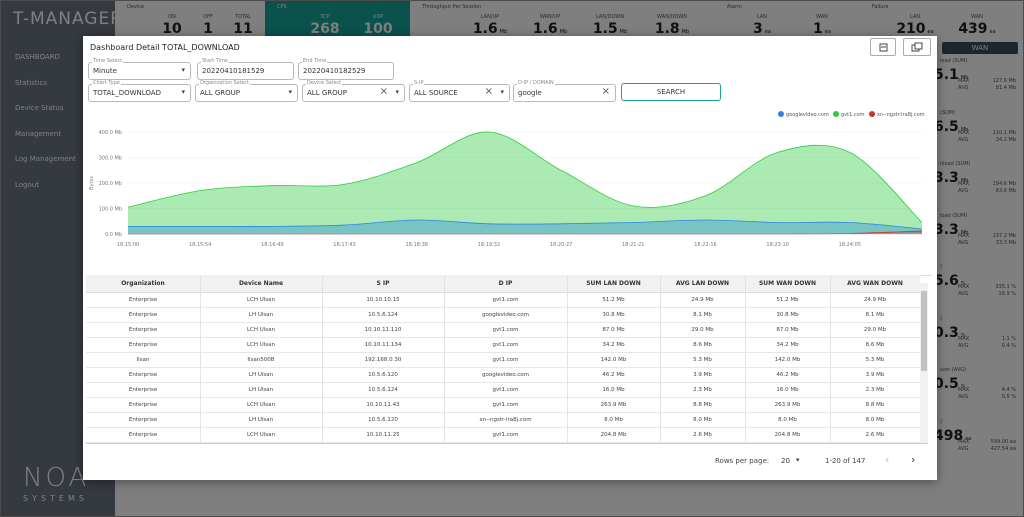 Image resolution: width=1024 pixels, height=517 pixels. Describe the element at coordinates (613, 435) in the screenshot. I see `table-cell: 204.8 Mb` at that location.